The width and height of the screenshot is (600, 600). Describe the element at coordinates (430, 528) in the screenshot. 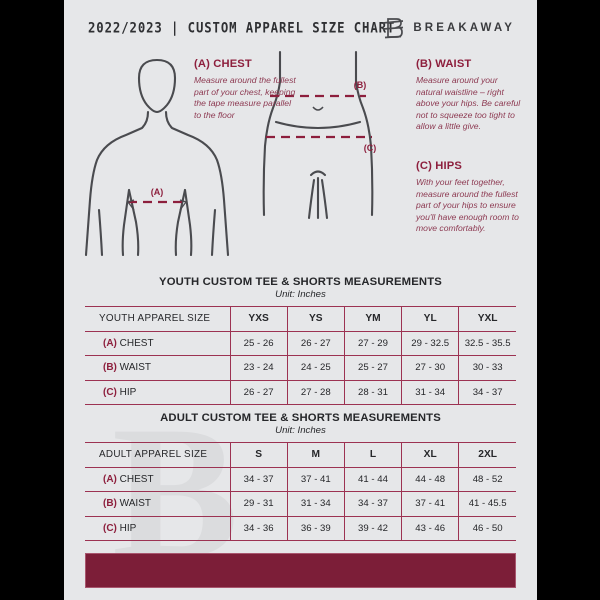

I see `adult-cell: 43 - 46` at that location.